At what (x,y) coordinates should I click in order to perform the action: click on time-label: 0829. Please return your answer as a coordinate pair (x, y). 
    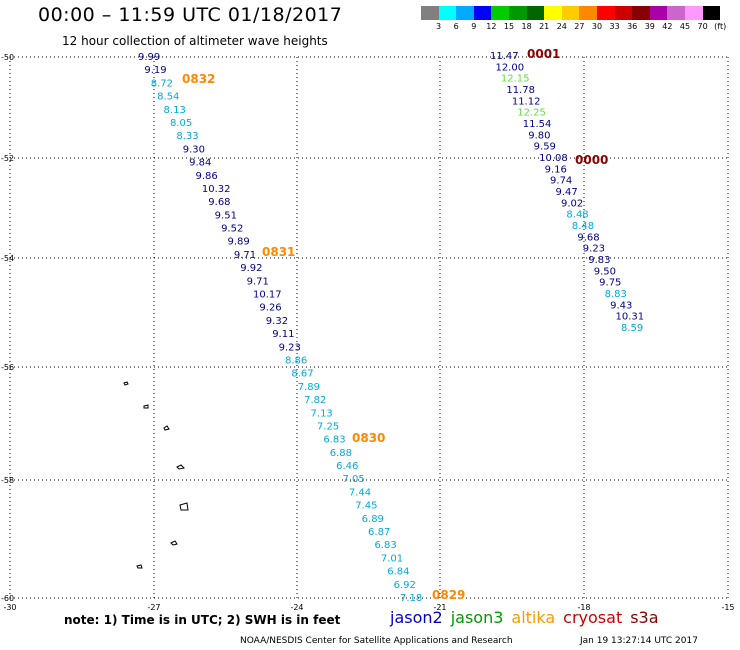
    Looking at the image, I should click on (448, 595).